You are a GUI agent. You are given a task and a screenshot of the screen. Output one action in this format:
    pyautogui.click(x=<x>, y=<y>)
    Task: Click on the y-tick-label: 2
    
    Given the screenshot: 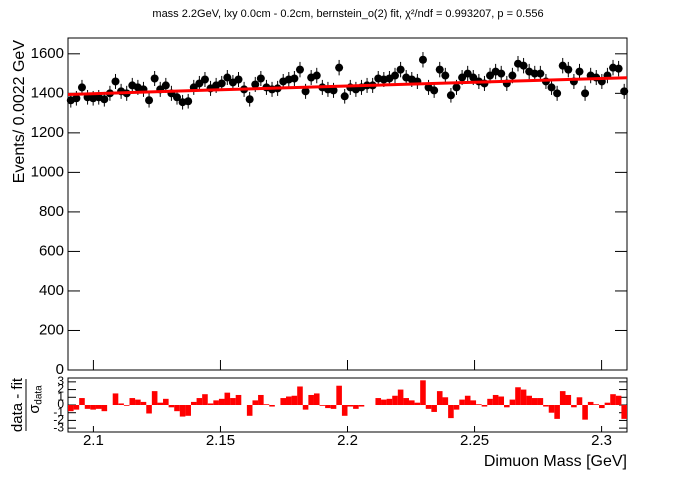 What is the action you would take?
    pyautogui.click(x=60, y=389)
    